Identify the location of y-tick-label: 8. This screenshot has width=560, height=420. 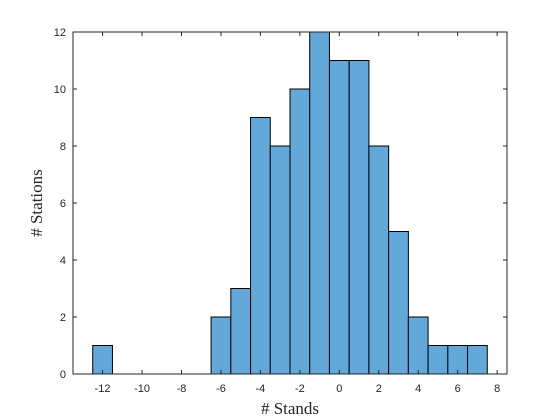
(63, 147).